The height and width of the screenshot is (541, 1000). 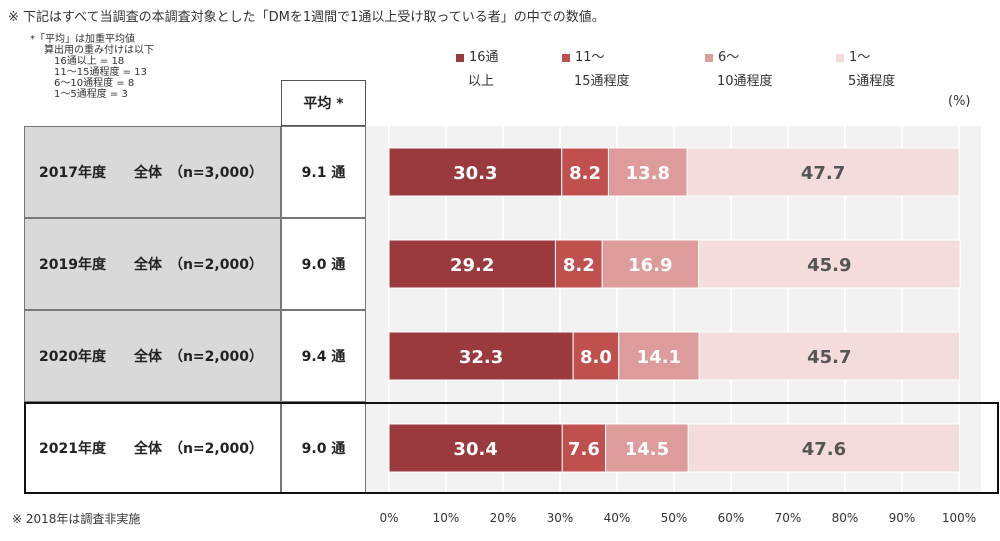 I want to click on data-label: 14.5, so click(x=647, y=449).